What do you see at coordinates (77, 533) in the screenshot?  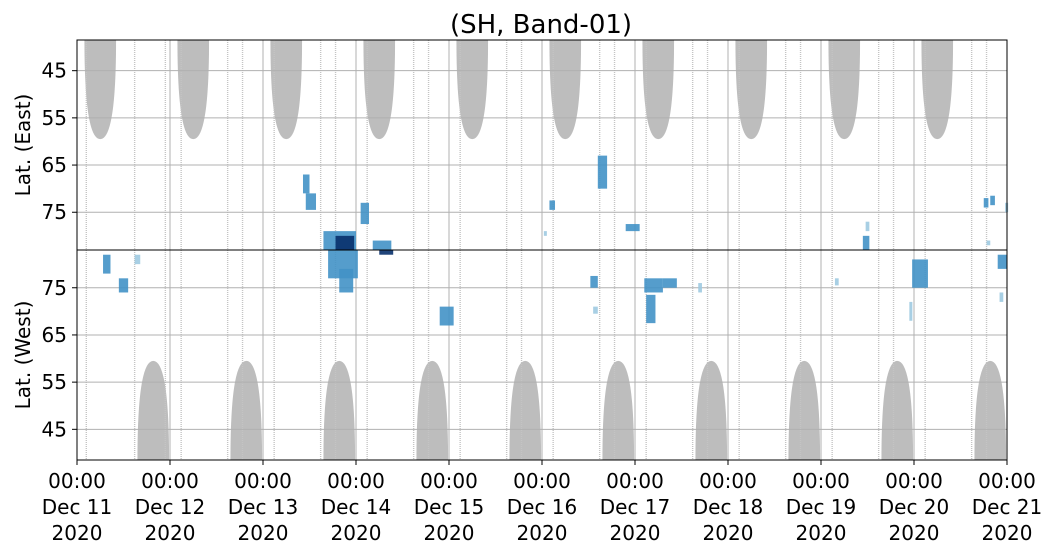 I see `x-tick-label-0-line-2: 2020` at bounding box center [77, 533].